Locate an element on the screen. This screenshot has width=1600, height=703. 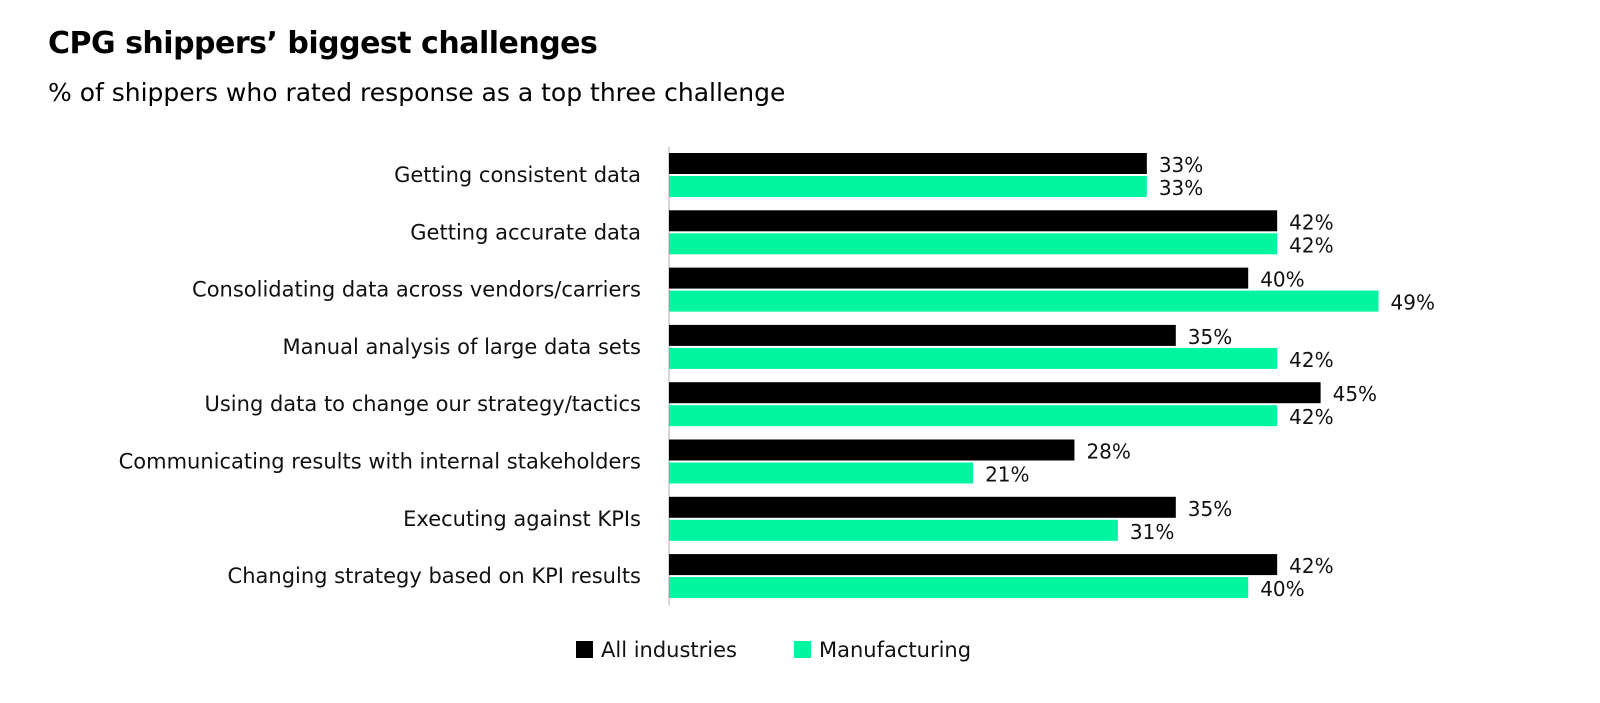
legend-swatch-manufacturing is located at coordinates (802, 649).